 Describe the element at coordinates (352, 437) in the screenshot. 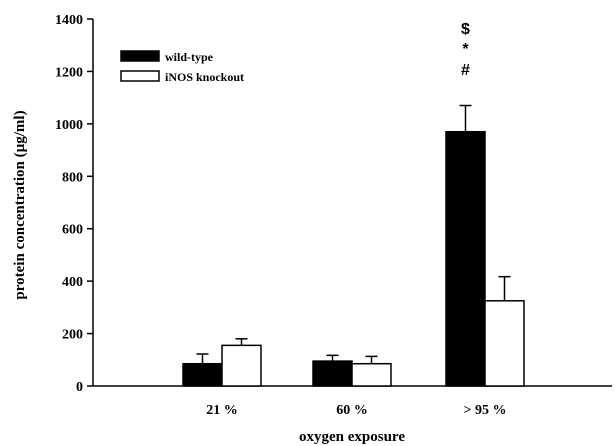

I see `x-axis-label: oxygen exposure` at that location.